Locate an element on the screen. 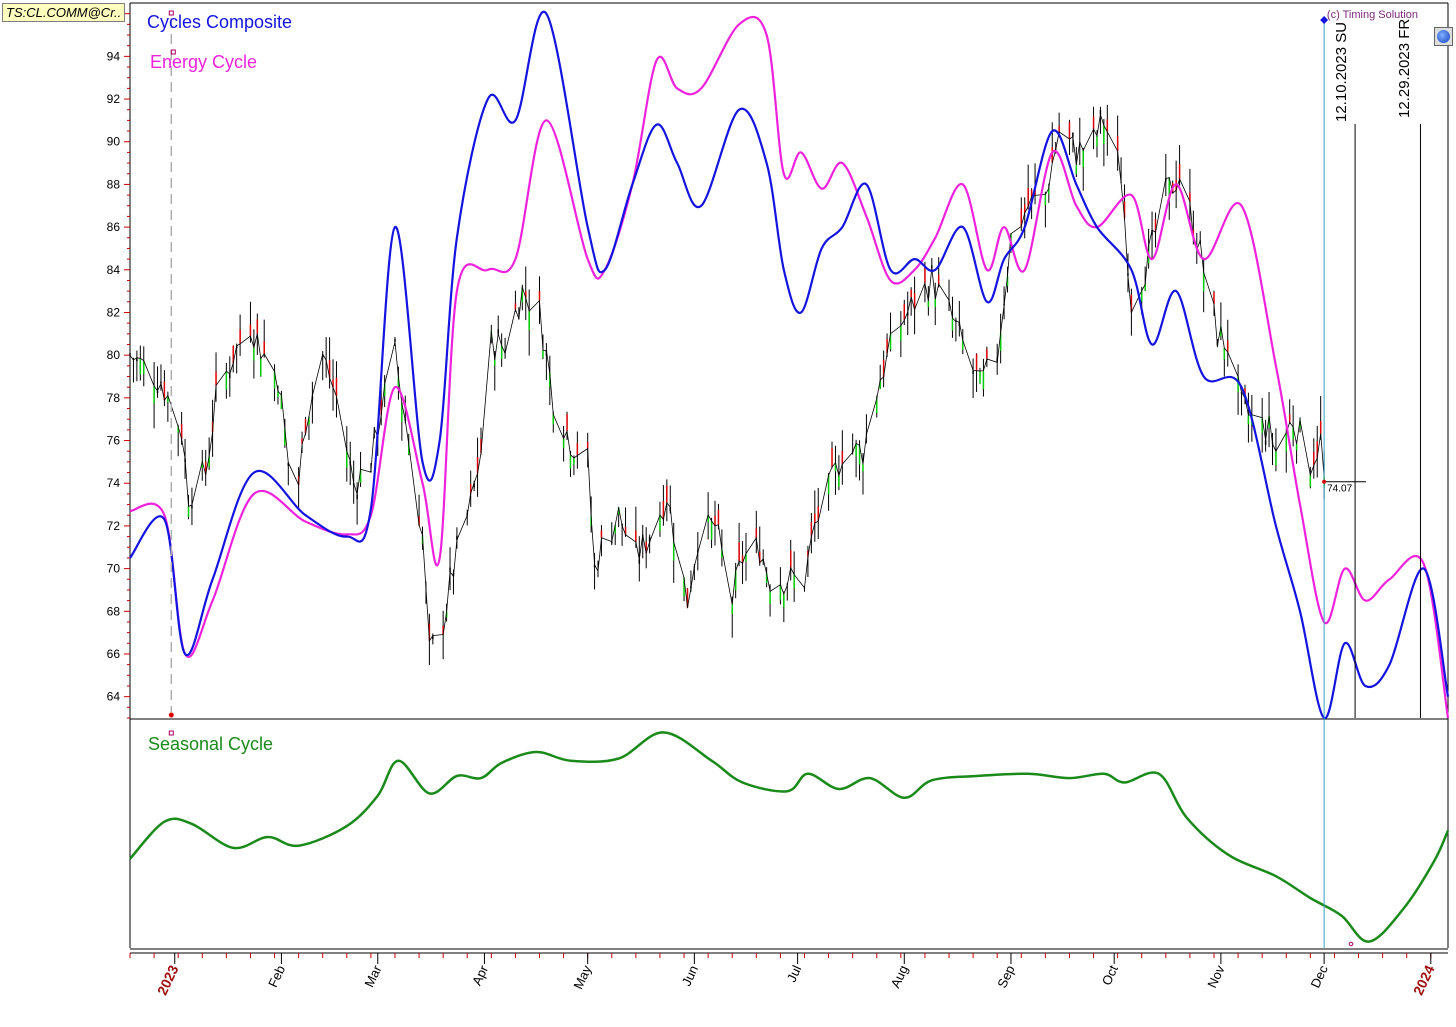 This screenshot has width=1456, height=1027. x-month-label: 2024 is located at coordinates (1424, 979).